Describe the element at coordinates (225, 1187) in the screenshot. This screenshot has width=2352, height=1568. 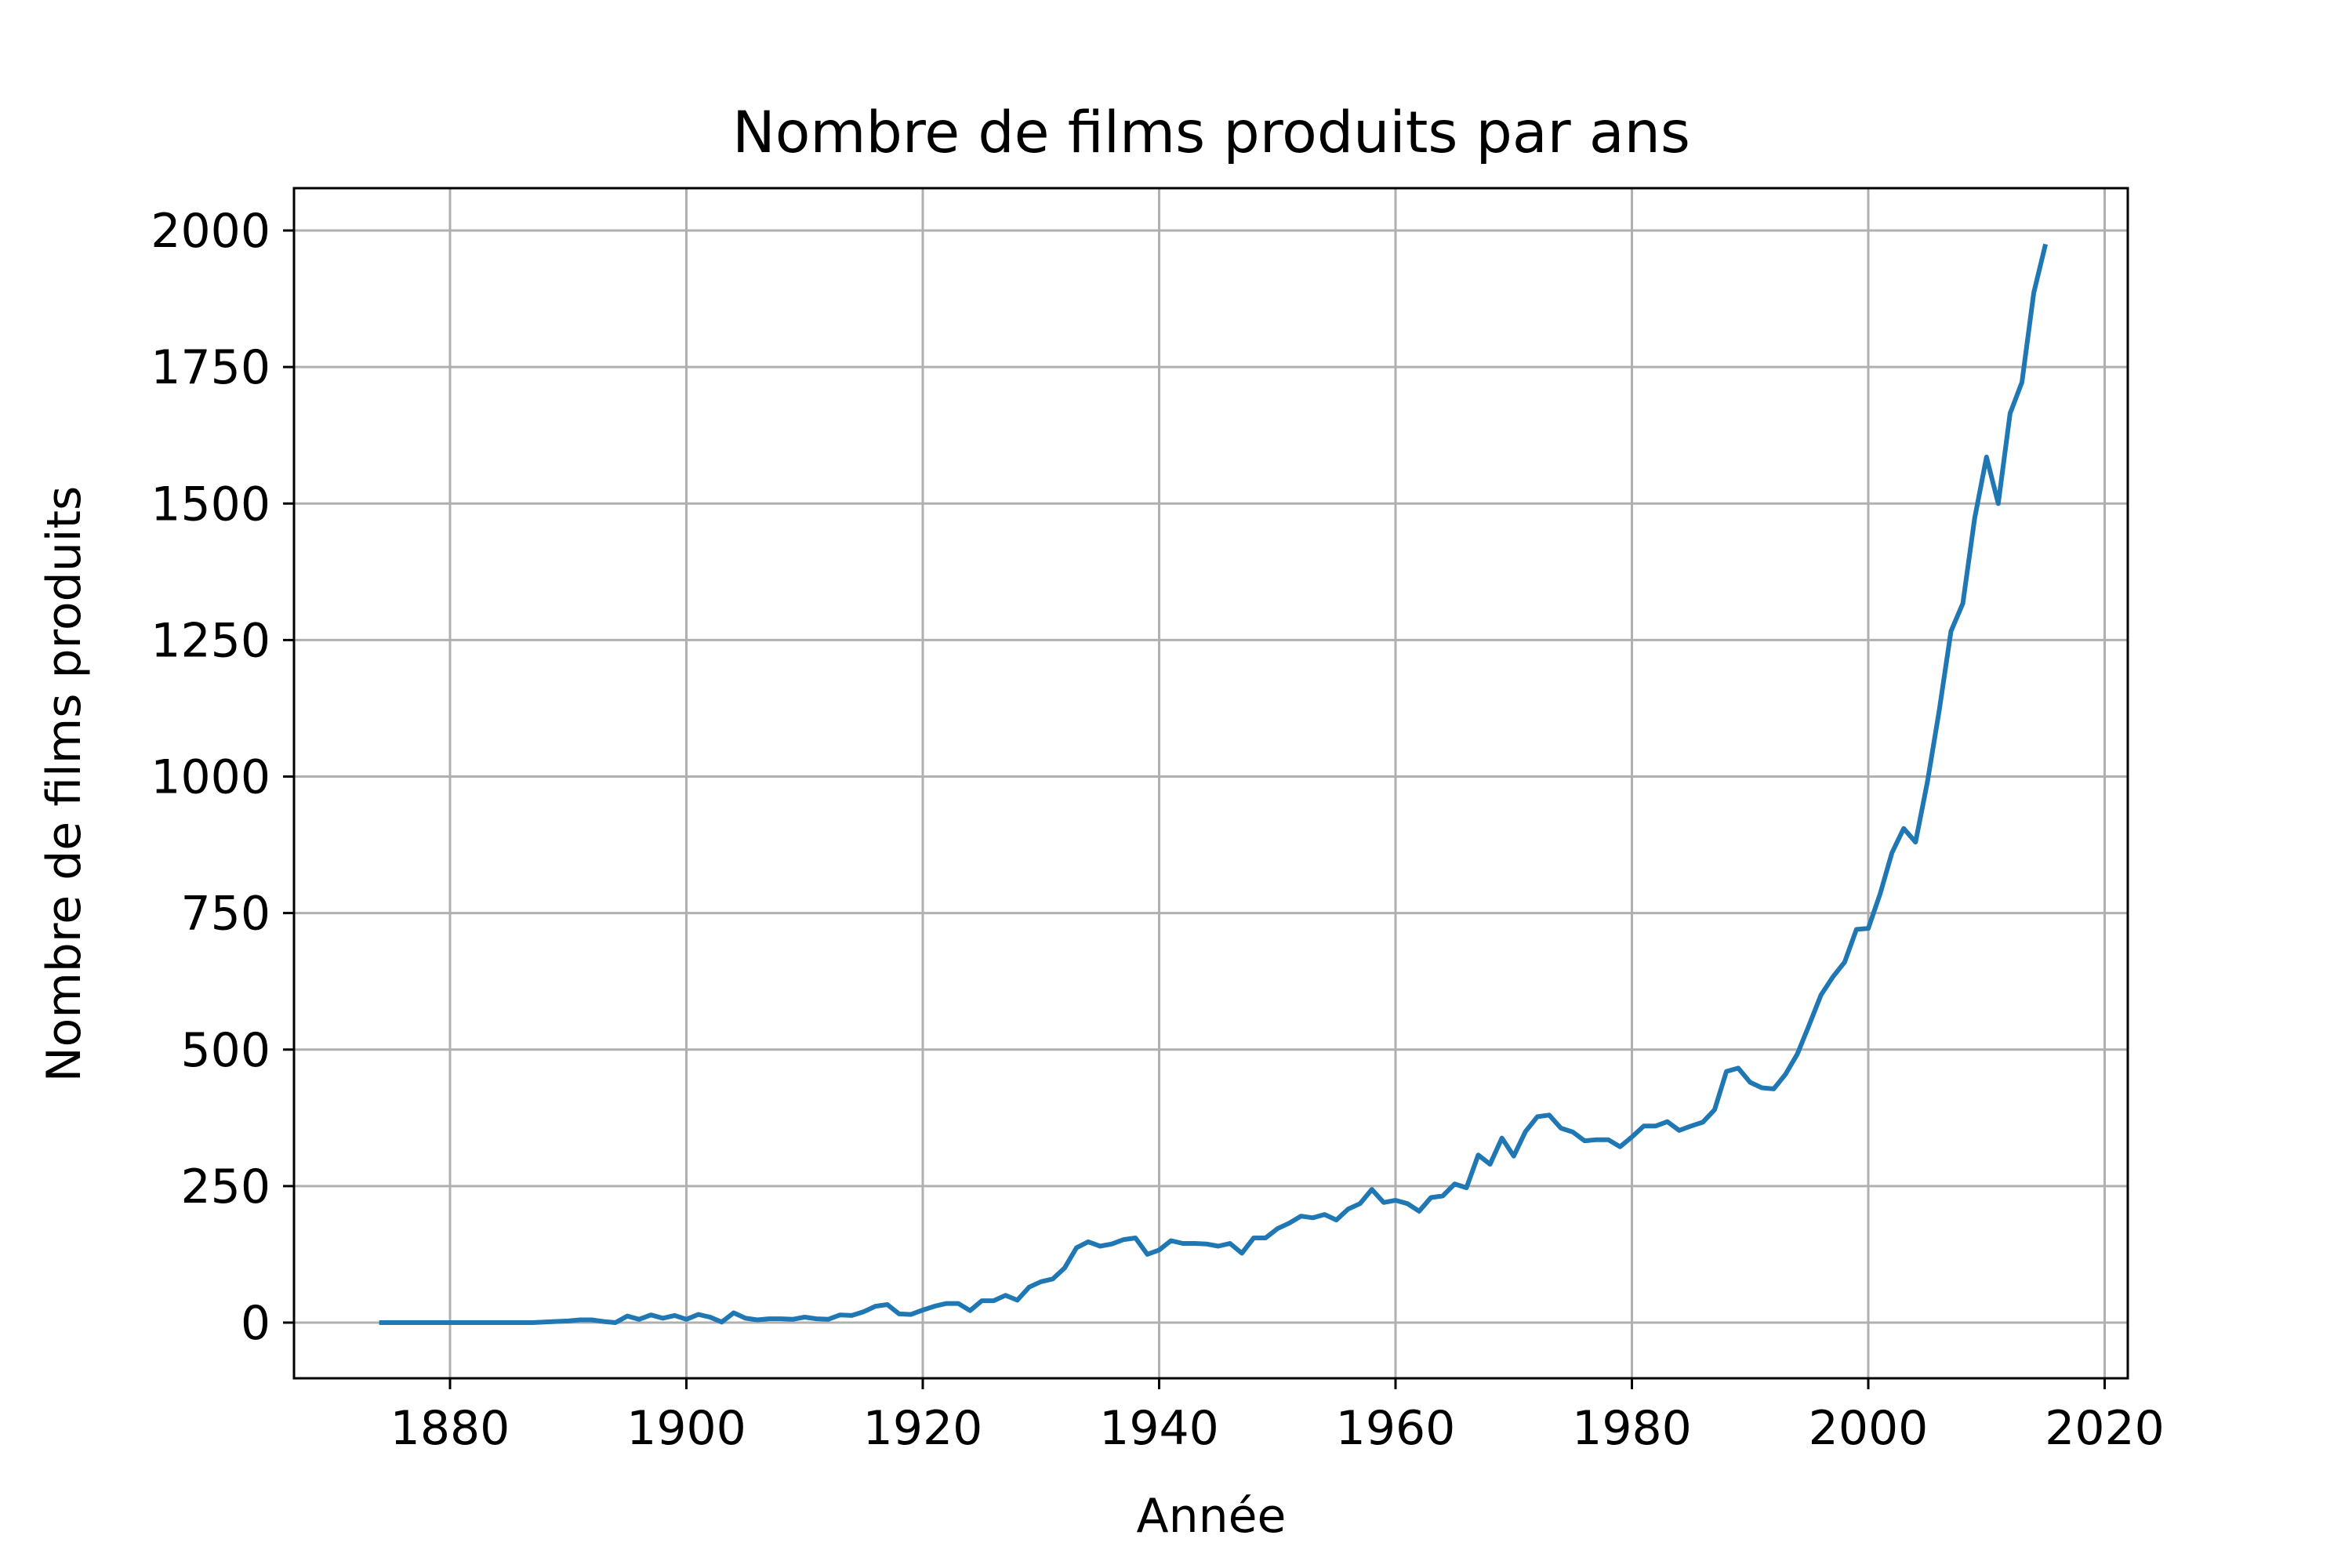
I see `y-tick-label: 250` at that location.